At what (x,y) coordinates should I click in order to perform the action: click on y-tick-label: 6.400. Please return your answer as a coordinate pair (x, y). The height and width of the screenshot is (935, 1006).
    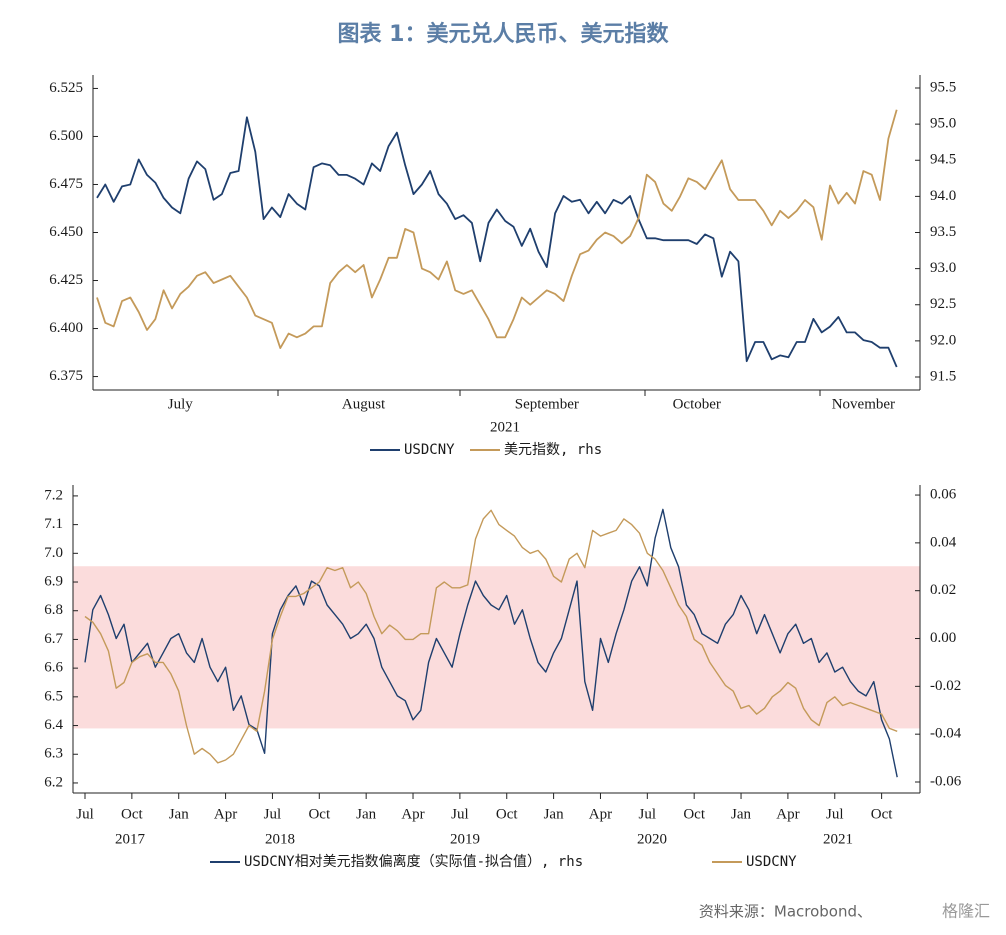
    Looking at the image, I should click on (66, 328).